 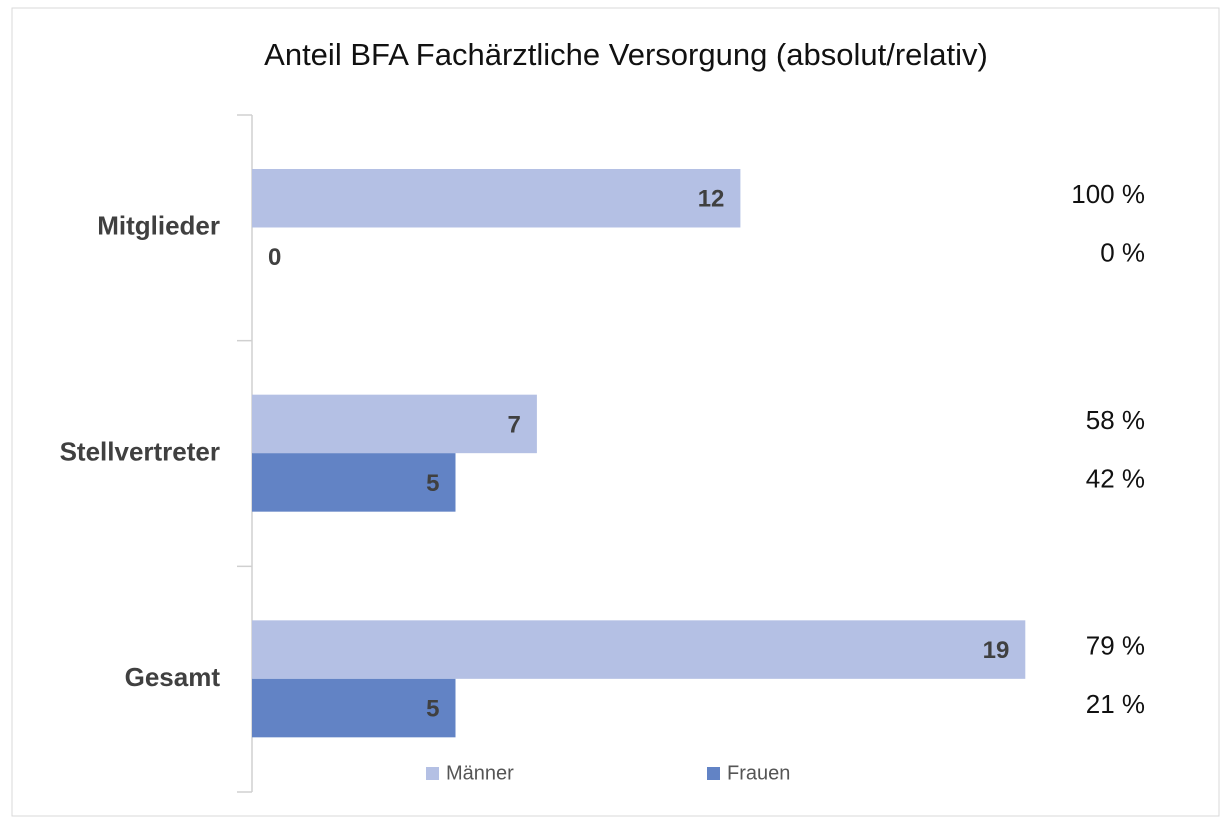 What do you see at coordinates (514, 424) in the screenshot?
I see `value-label: 7` at bounding box center [514, 424].